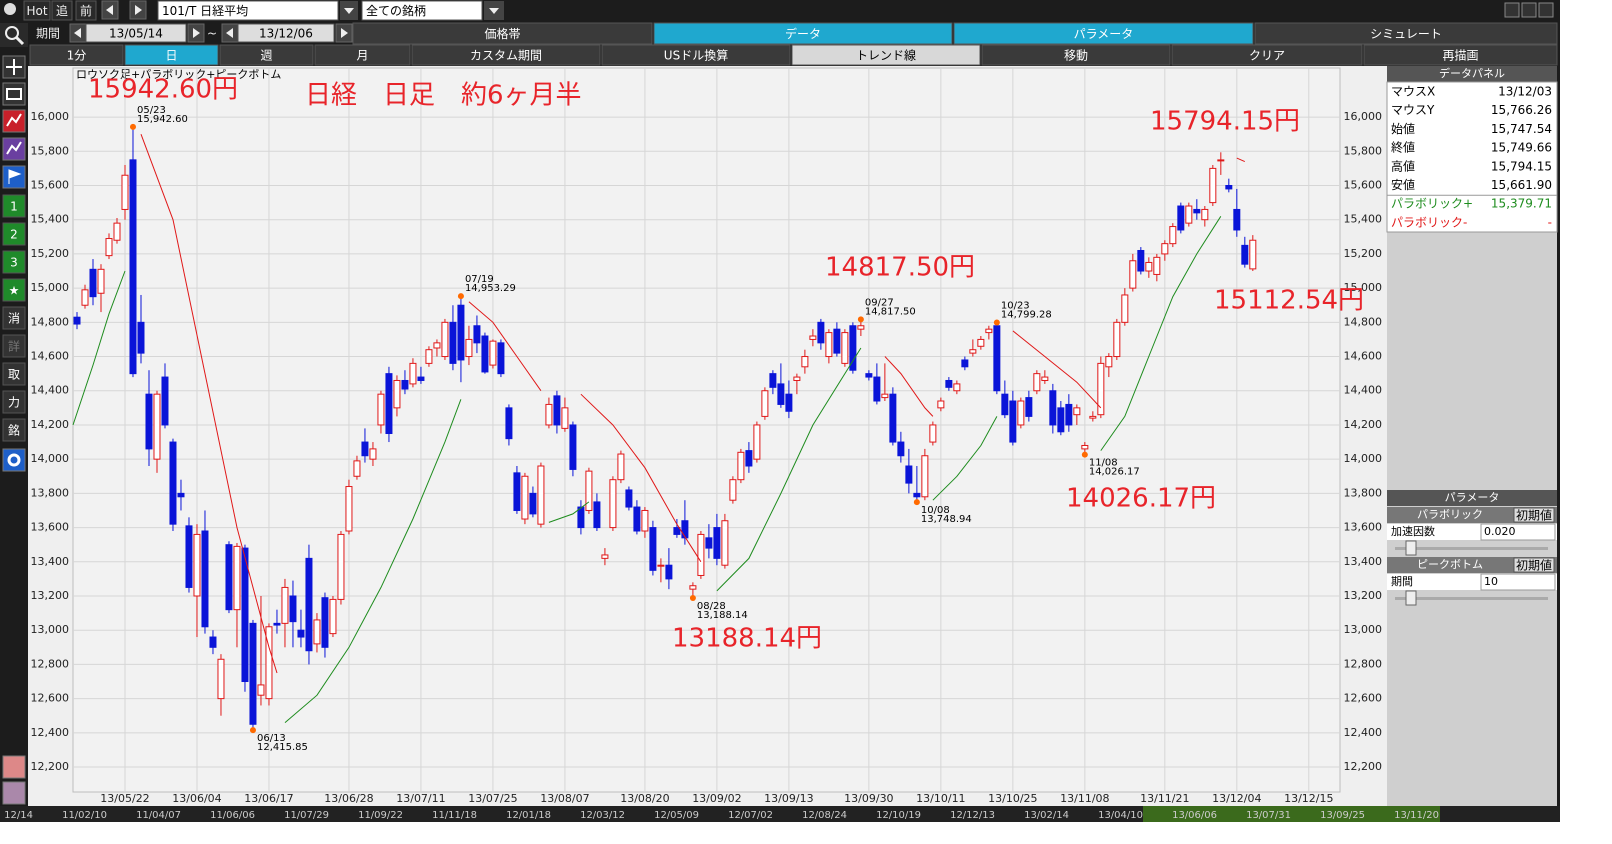 This screenshot has height=844, width=1612. I want to click on x-tick-label: 13/11/21, so click(1164, 798).